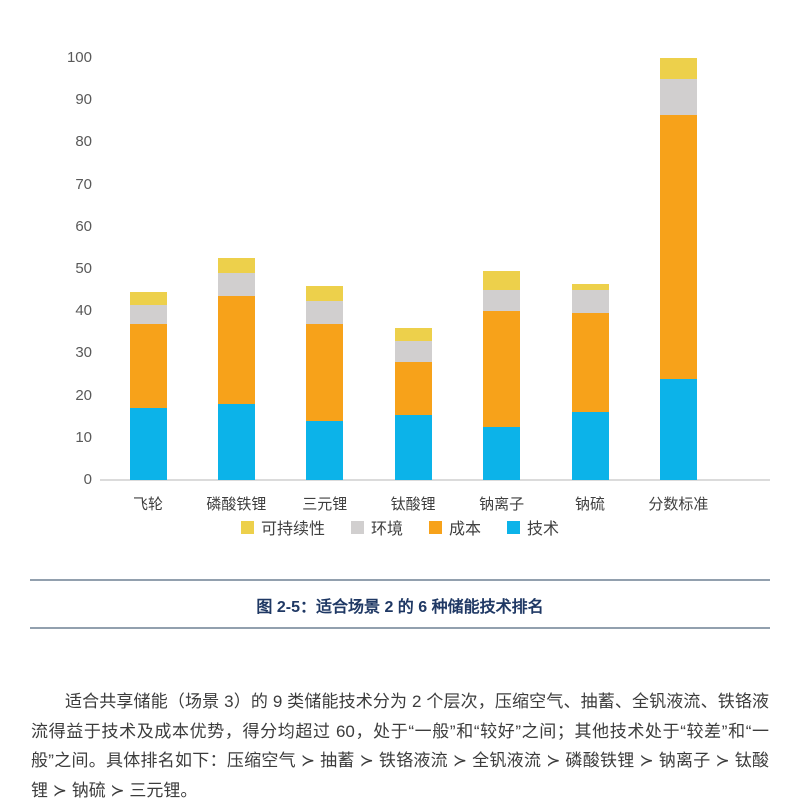  I want to click on y-axis-tick-label: 100, so click(79, 57).